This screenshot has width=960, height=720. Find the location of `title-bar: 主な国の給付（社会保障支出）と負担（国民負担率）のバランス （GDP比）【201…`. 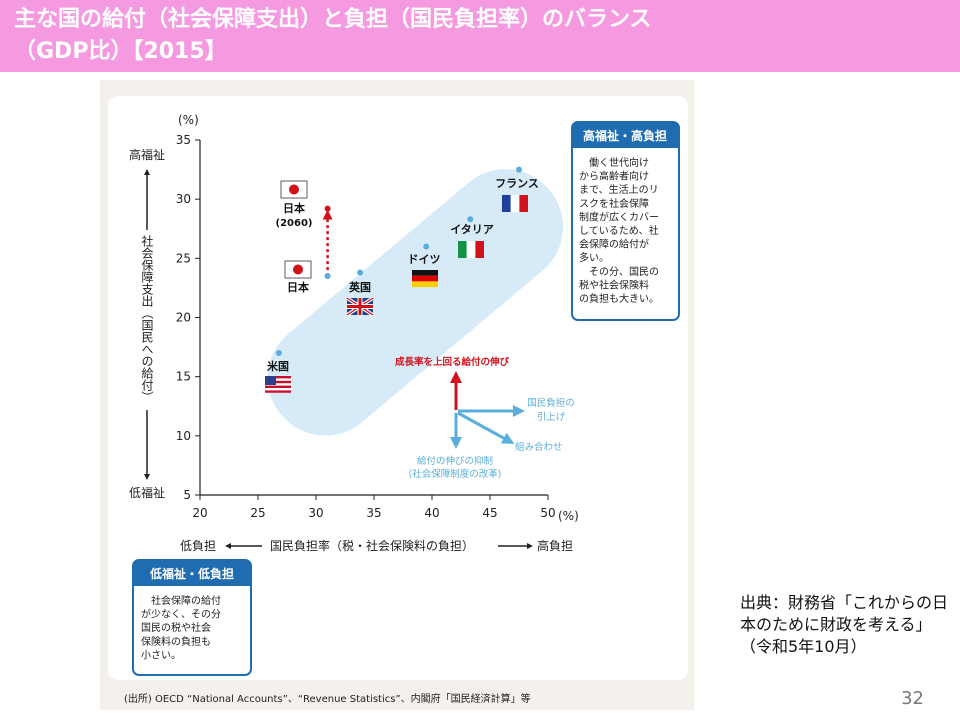

title-bar: 主な国の給付（社会保障支出）と負担（国民負担率）のバランス （GDP比）【201… is located at coordinates (480, 36).